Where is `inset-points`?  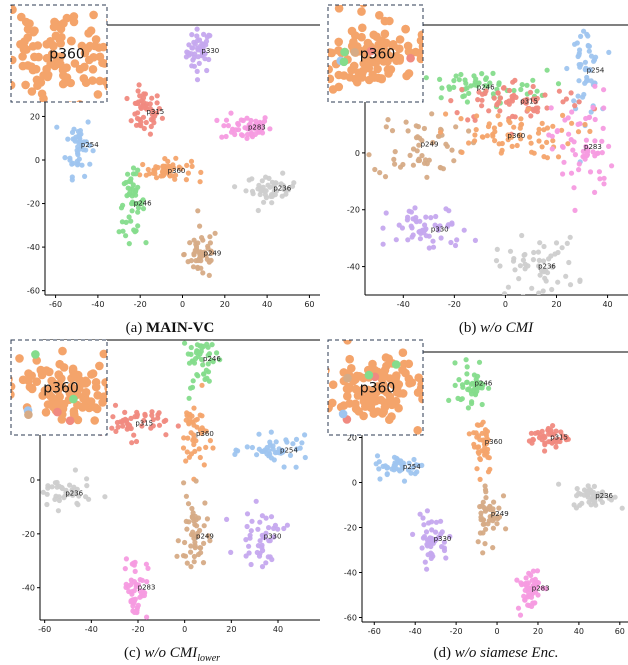
inset-points is located at coordinates (366, 387).